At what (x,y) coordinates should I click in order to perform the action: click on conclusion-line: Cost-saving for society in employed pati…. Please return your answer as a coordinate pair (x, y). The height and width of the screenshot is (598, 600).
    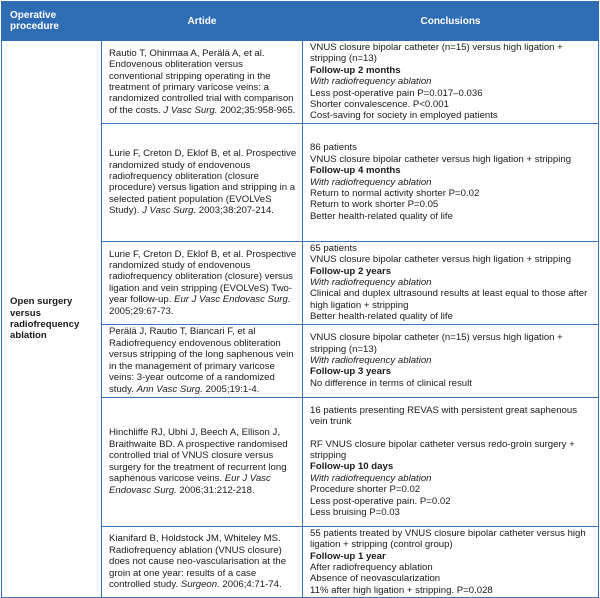
    Looking at the image, I should click on (404, 116).